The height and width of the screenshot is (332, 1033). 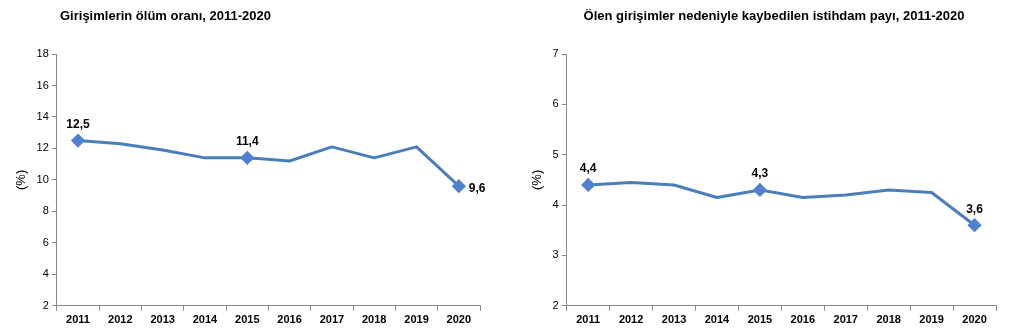 I want to click on y-tick-label: 12, so click(x=42, y=147).